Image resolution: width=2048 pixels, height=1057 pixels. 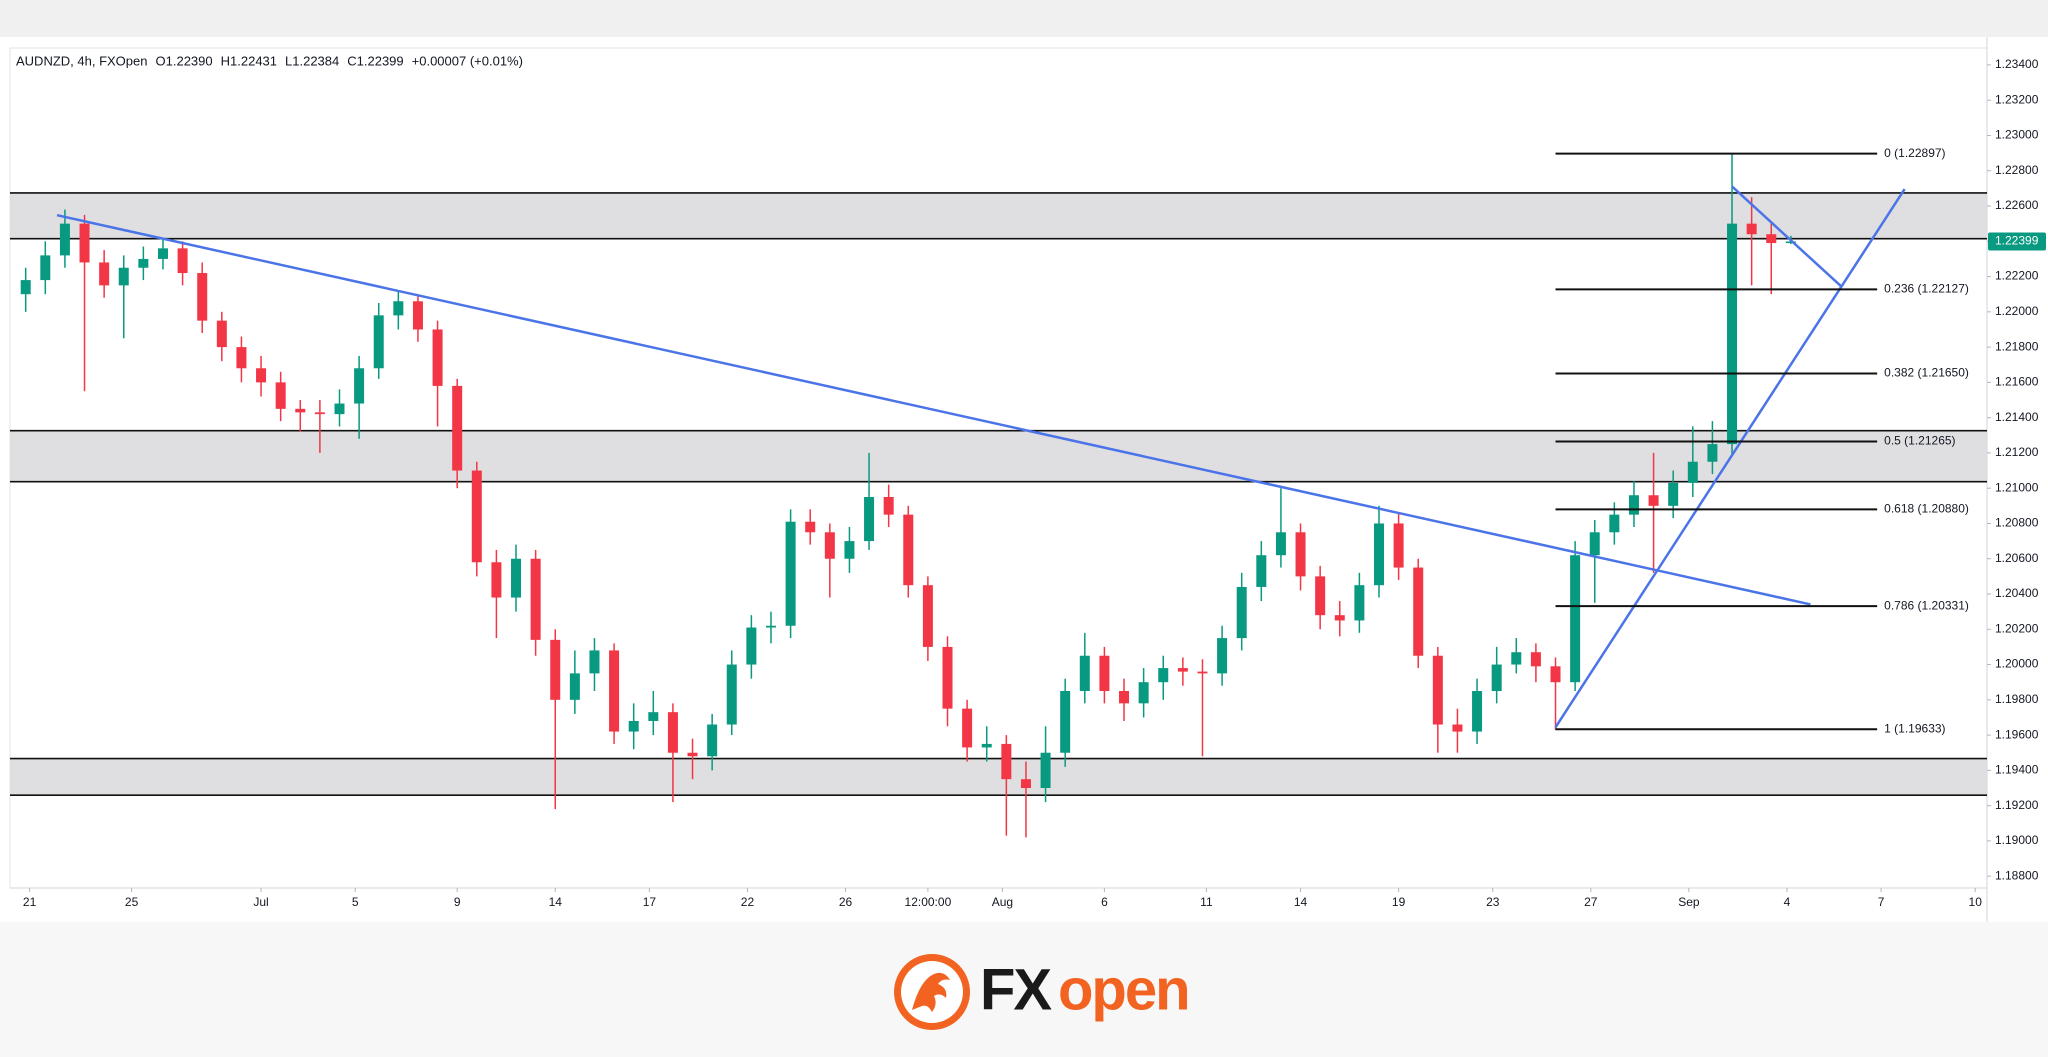 What do you see at coordinates (2017, 628) in the screenshot?
I see `y-tick-label: 1.20200` at bounding box center [2017, 628].